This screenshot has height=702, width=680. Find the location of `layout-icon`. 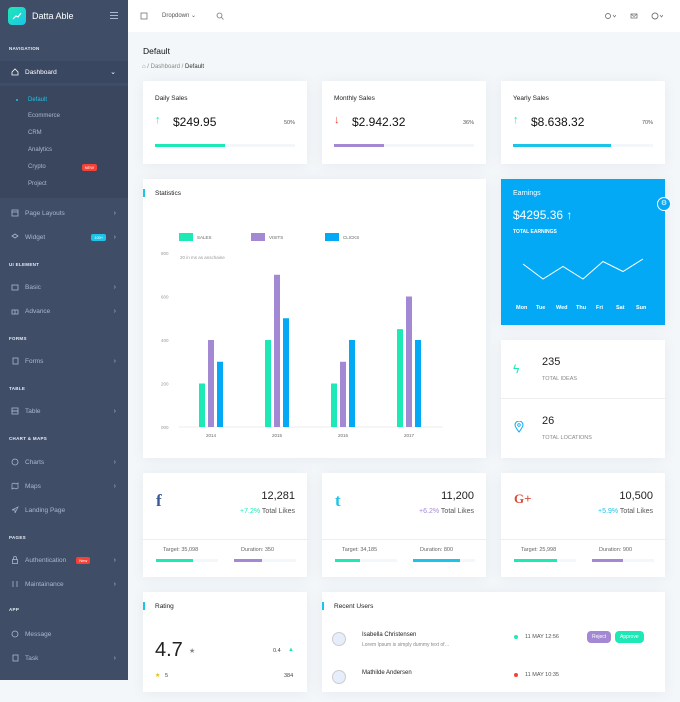

layout-icon is located at coordinates (14, 213).